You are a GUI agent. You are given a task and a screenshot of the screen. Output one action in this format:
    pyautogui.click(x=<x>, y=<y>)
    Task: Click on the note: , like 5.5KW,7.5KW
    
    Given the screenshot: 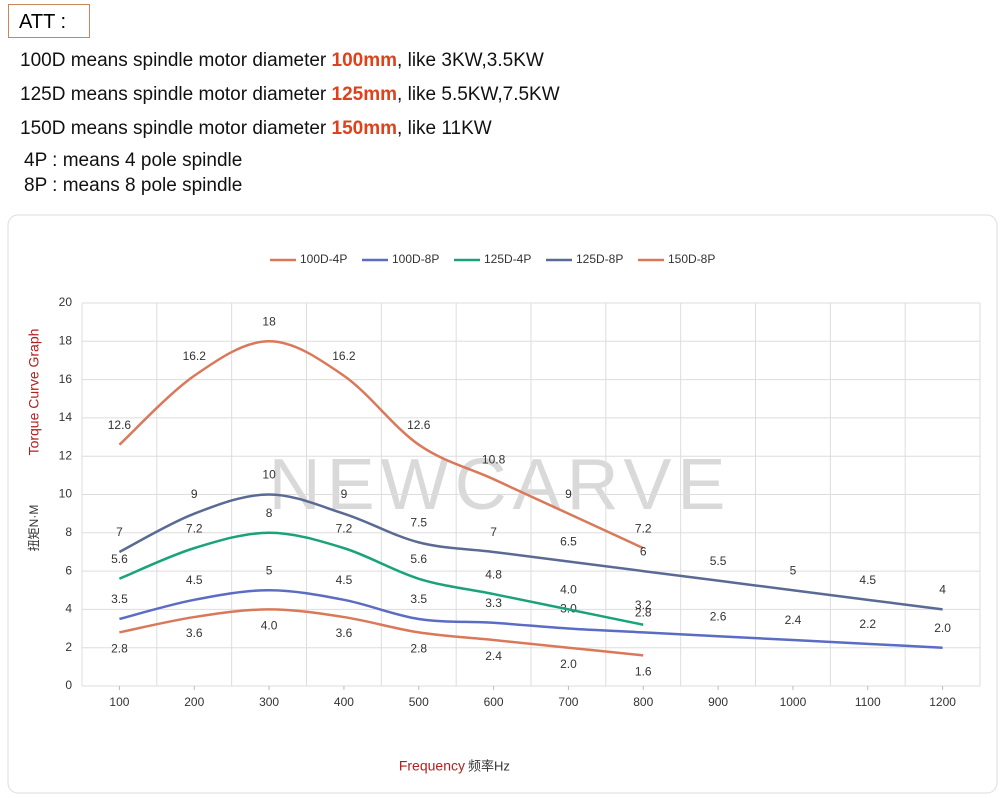 What is the action you would take?
    pyautogui.click(x=478, y=94)
    